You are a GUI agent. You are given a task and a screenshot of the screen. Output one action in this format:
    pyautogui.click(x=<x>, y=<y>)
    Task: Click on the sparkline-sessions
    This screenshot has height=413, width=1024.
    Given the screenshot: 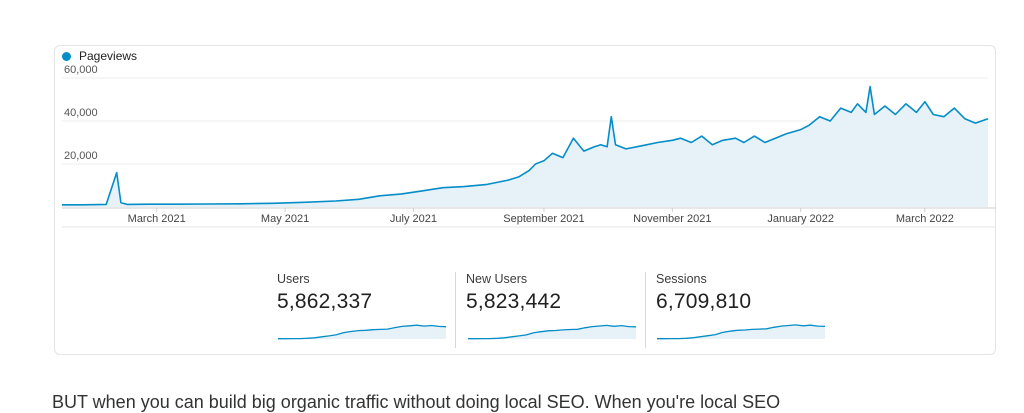 What is the action you would take?
    pyautogui.click(x=741, y=332)
    